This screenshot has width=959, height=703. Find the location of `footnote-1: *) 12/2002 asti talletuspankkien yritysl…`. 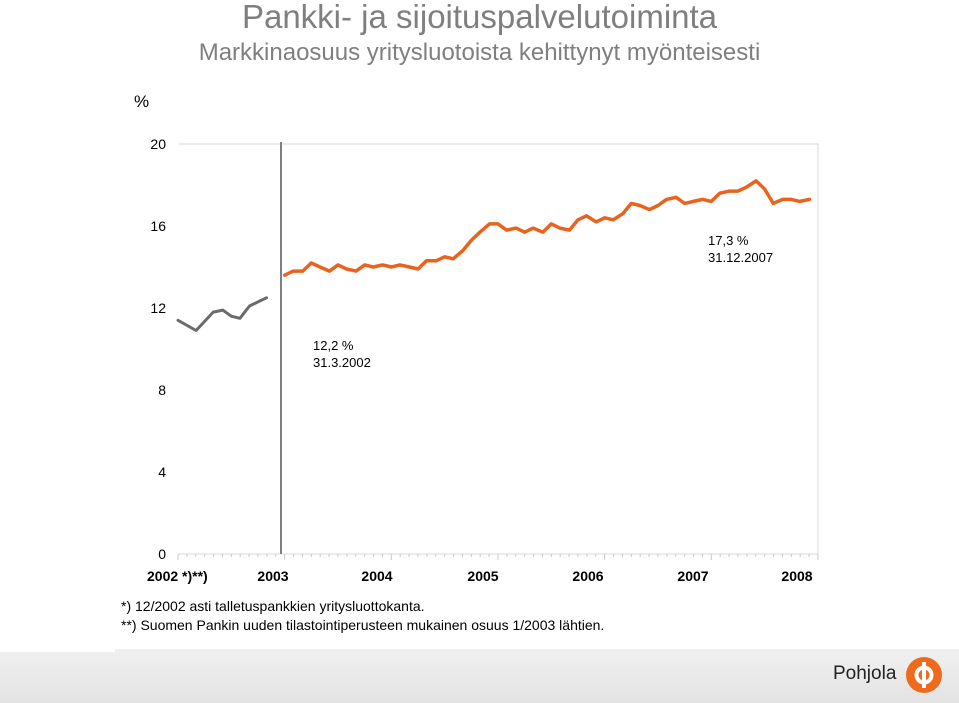

footnote-1: *) 12/2002 asti talletuspankkien yritysl… is located at coordinates (273, 606).